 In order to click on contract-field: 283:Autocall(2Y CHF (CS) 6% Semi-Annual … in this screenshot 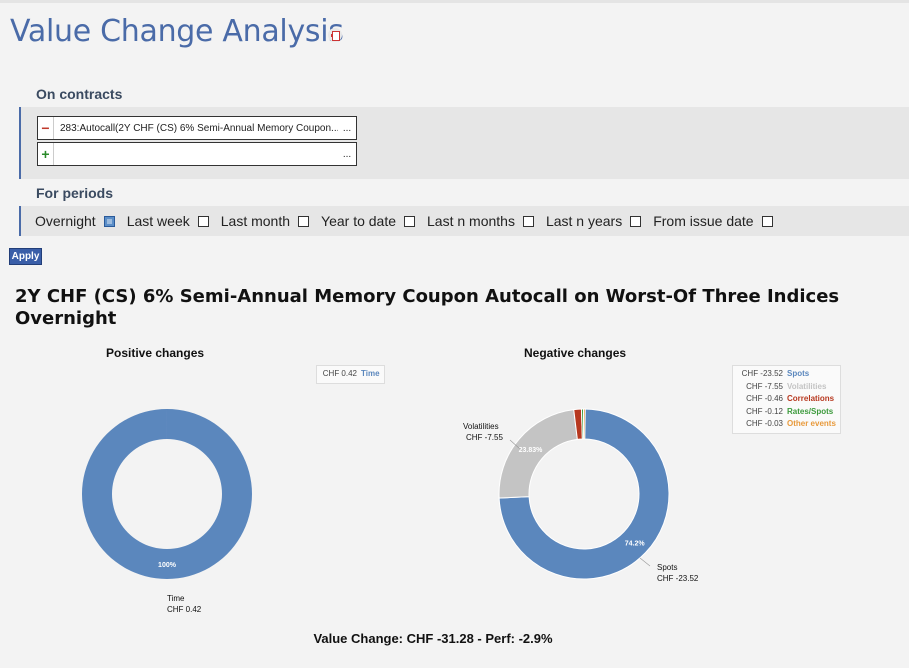, I will do `click(199, 128)`.